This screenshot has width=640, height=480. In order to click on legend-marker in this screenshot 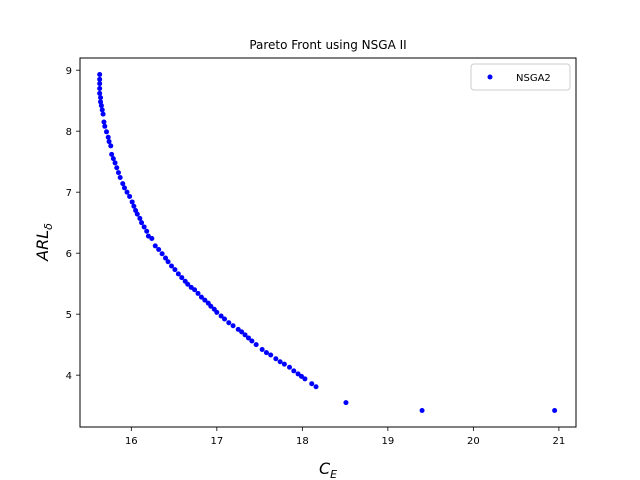, I will do `click(490, 77)`.